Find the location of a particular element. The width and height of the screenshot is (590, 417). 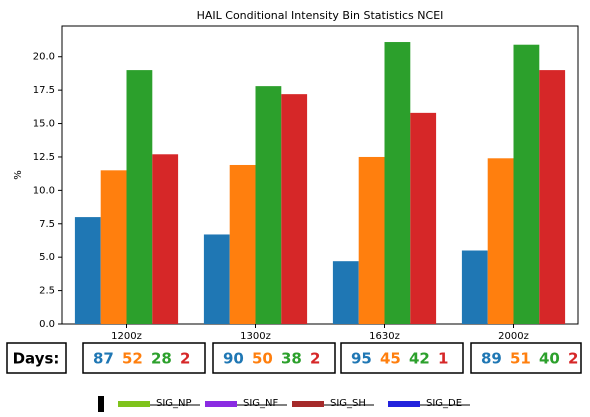

y-tick-label: 15.0 is located at coordinates (44, 124).